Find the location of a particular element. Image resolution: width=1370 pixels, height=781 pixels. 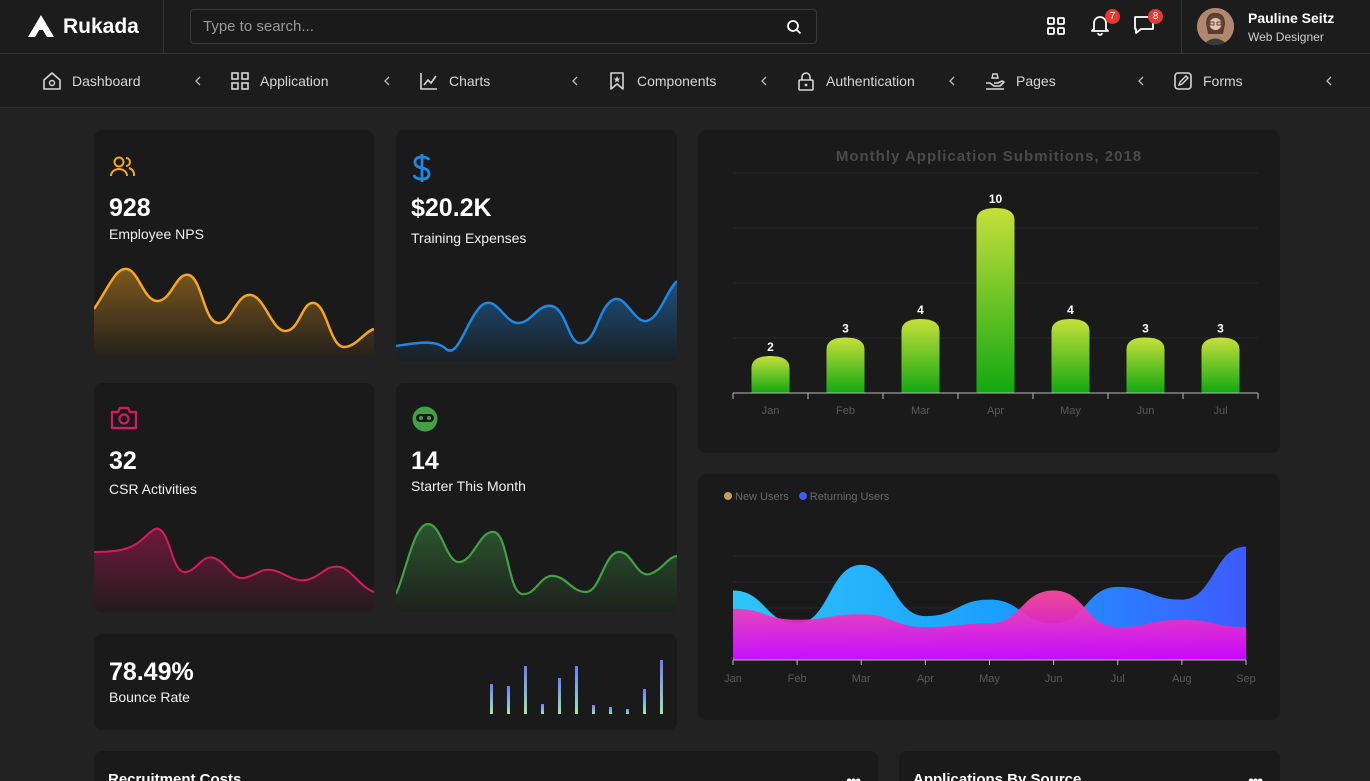

nav-item-pages: Pages is located at coordinates (1020, 81).